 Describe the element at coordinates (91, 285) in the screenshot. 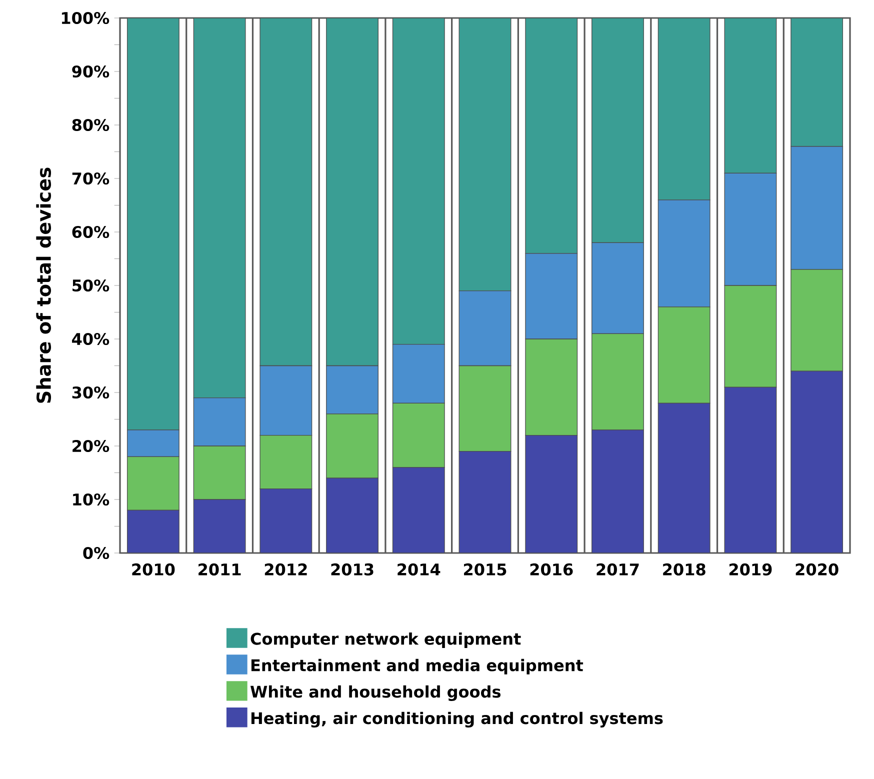

I see `y-tick-label: 50%` at that location.